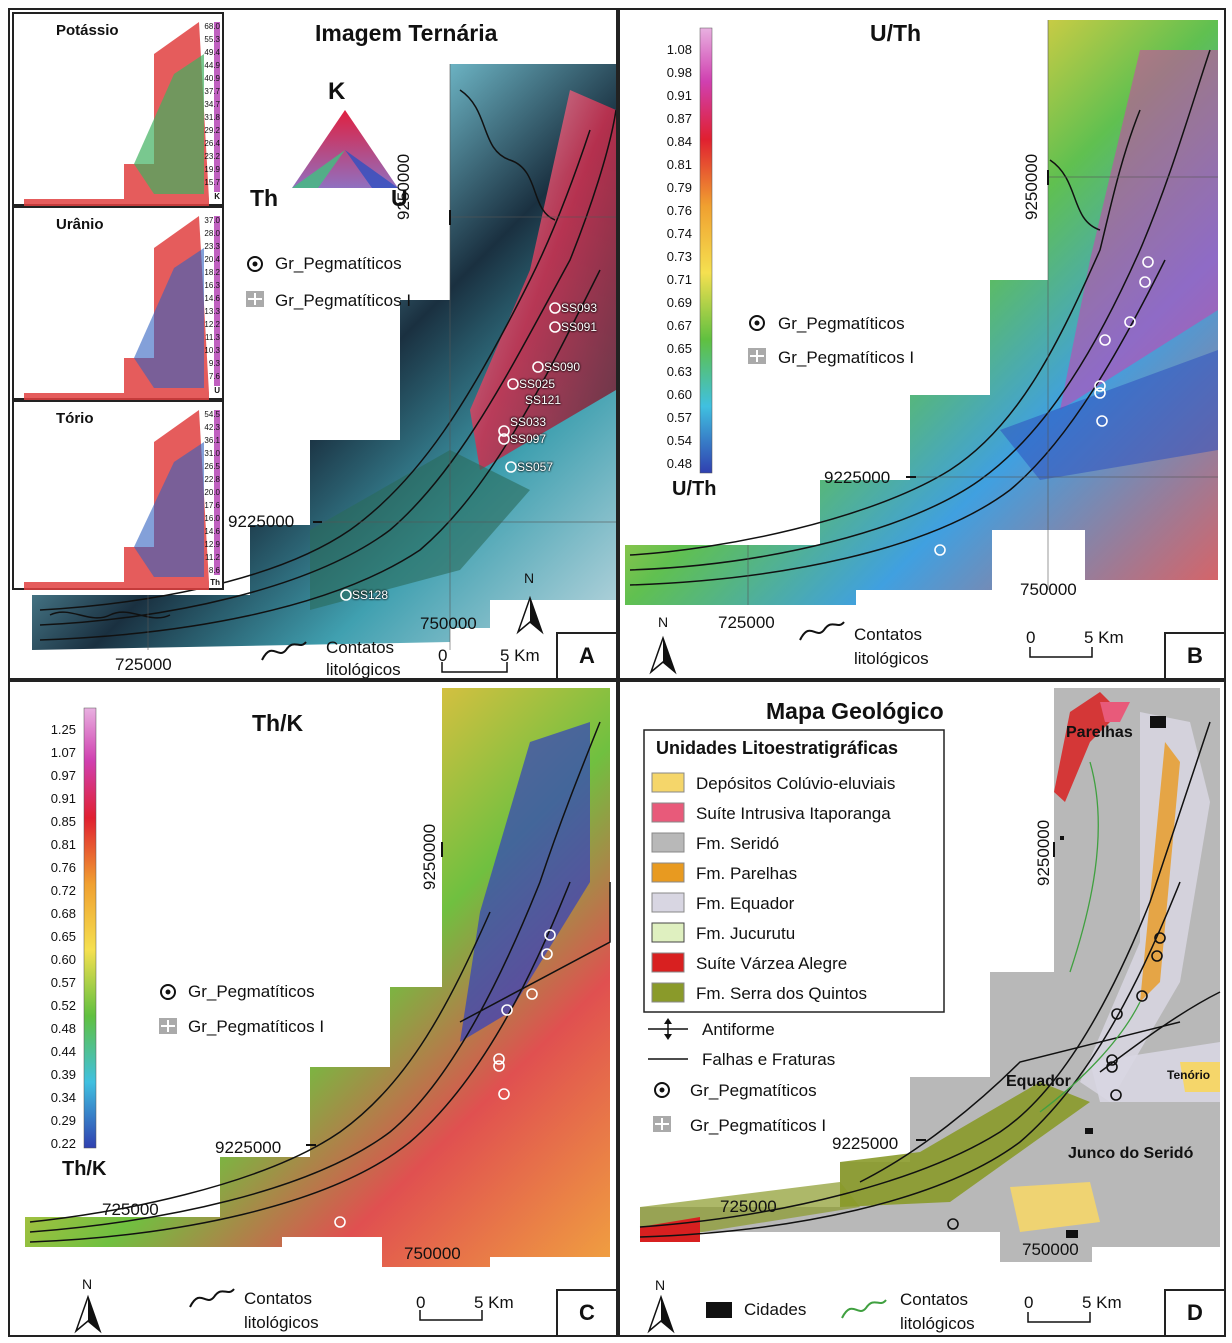 This screenshot has height=1343, width=1232. I want to click on unit-label: Fm. Serra dos Quintos, so click(782, 993).